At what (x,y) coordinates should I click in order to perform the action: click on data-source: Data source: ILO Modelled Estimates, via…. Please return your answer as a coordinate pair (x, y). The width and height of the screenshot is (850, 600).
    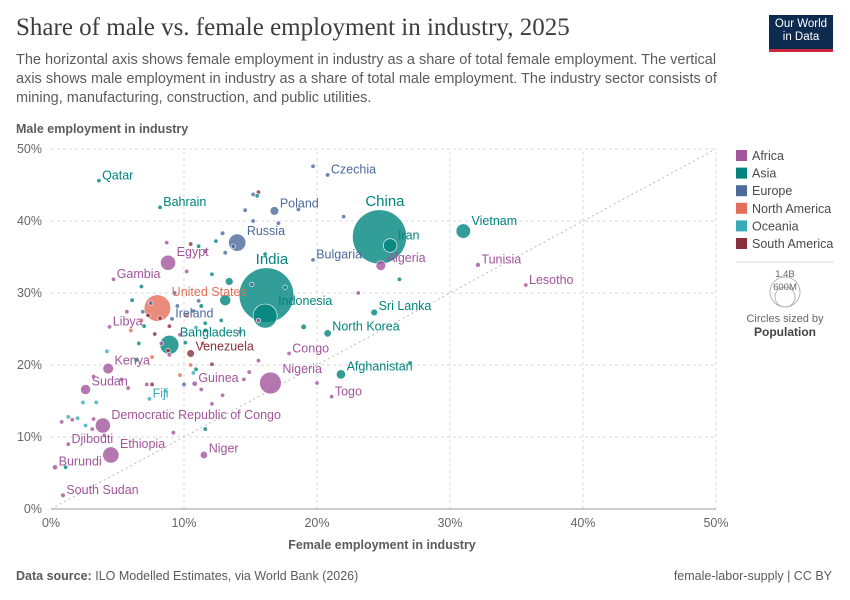
    Looking at the image, I should click on (187, 576).